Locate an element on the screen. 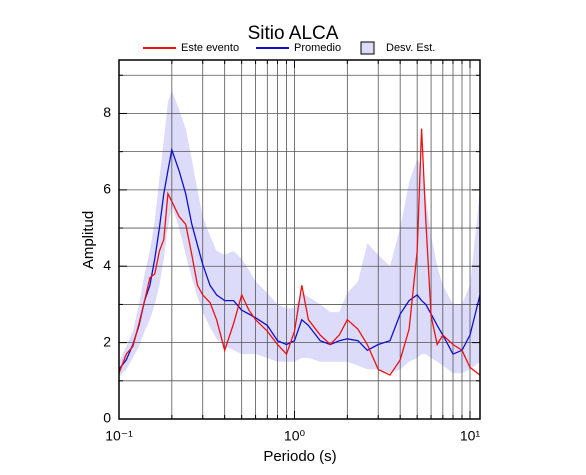  x-tick-label: 10⁰ is located at coordinates (295, 436).